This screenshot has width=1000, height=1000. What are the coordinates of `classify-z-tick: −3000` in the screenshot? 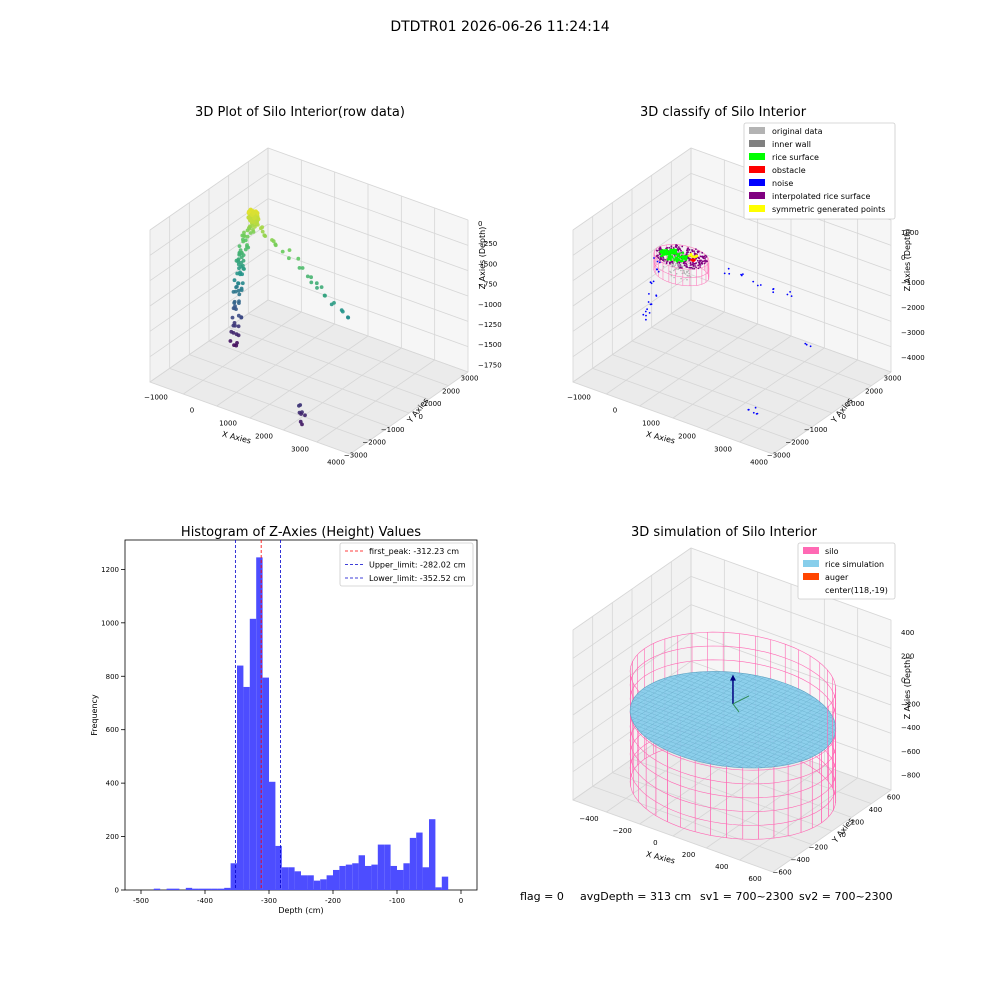 It's located at (913, 333).